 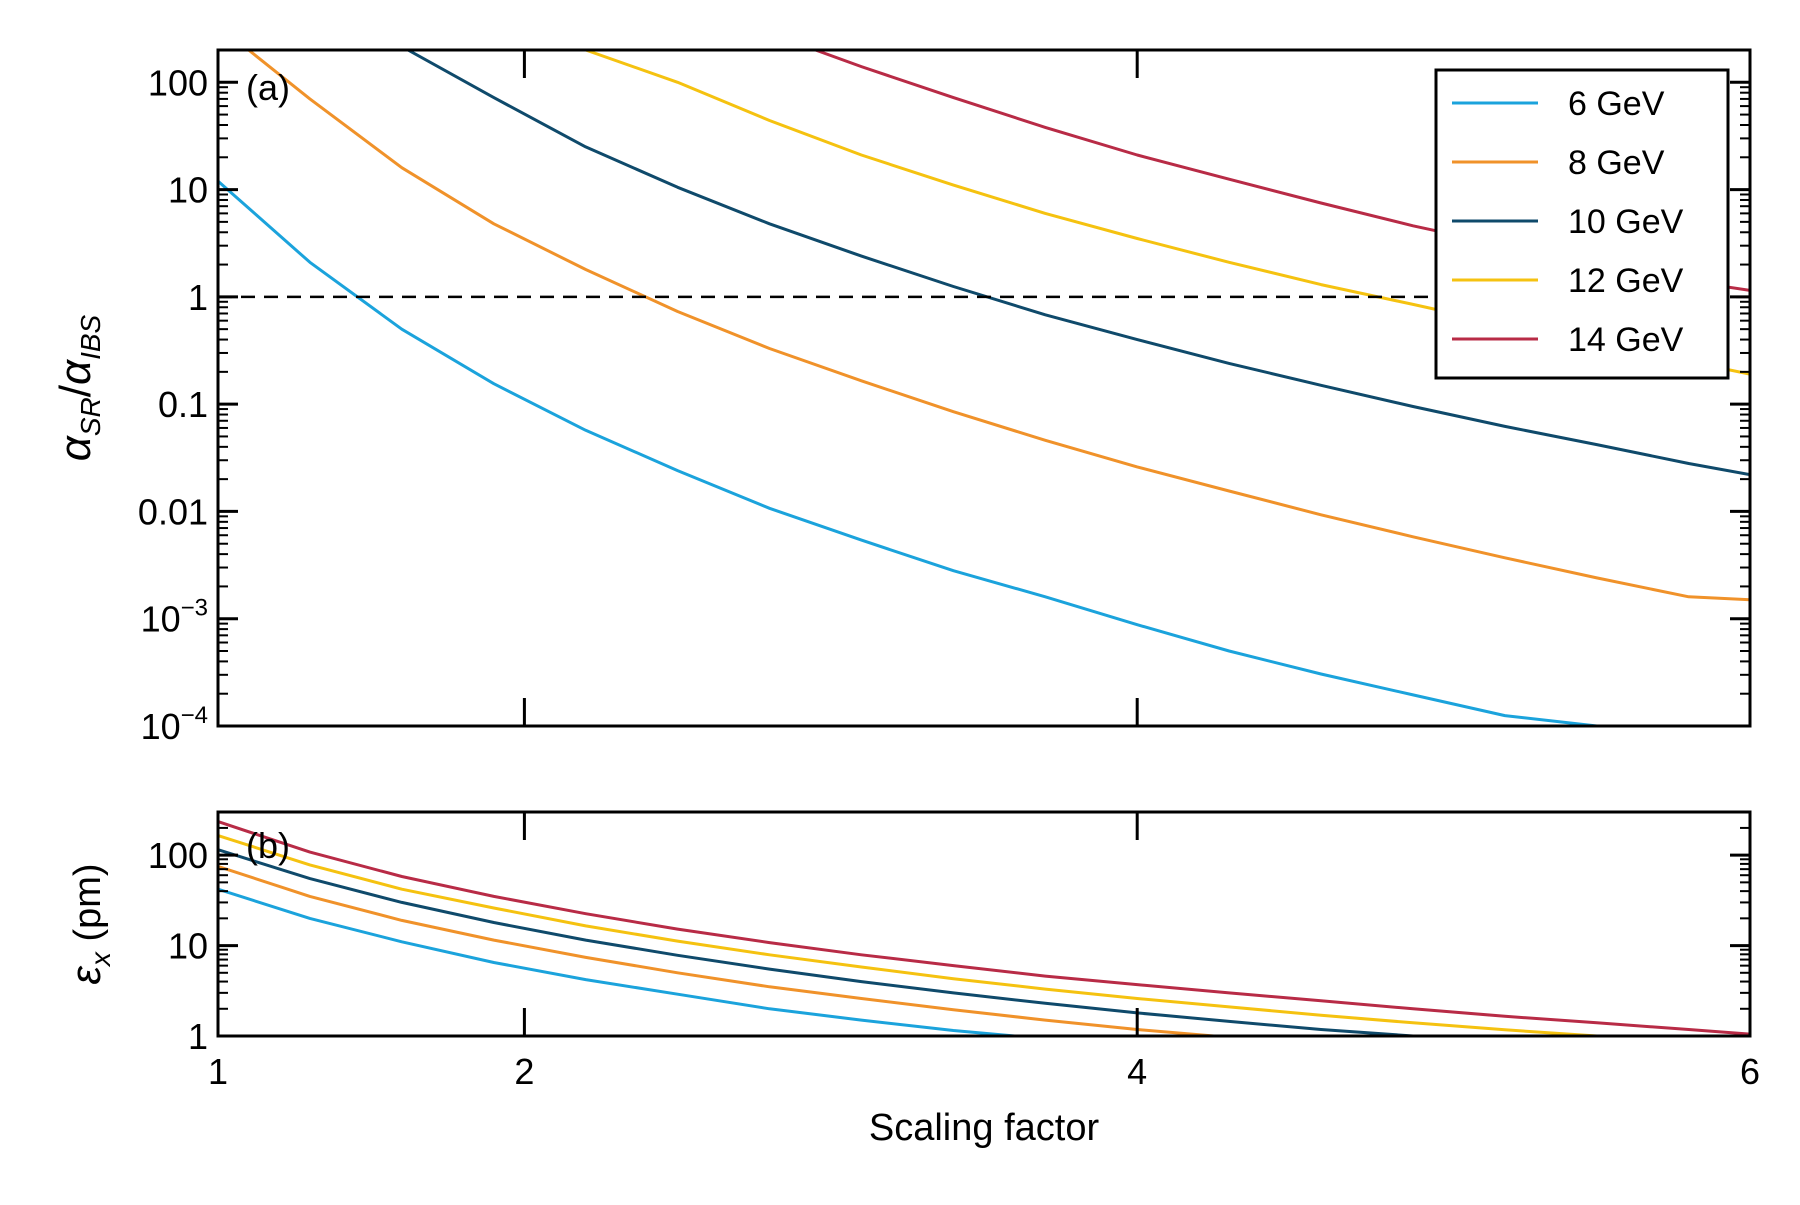 I want to click on ylabel-sub-x: x, so click(x=100, y=959).